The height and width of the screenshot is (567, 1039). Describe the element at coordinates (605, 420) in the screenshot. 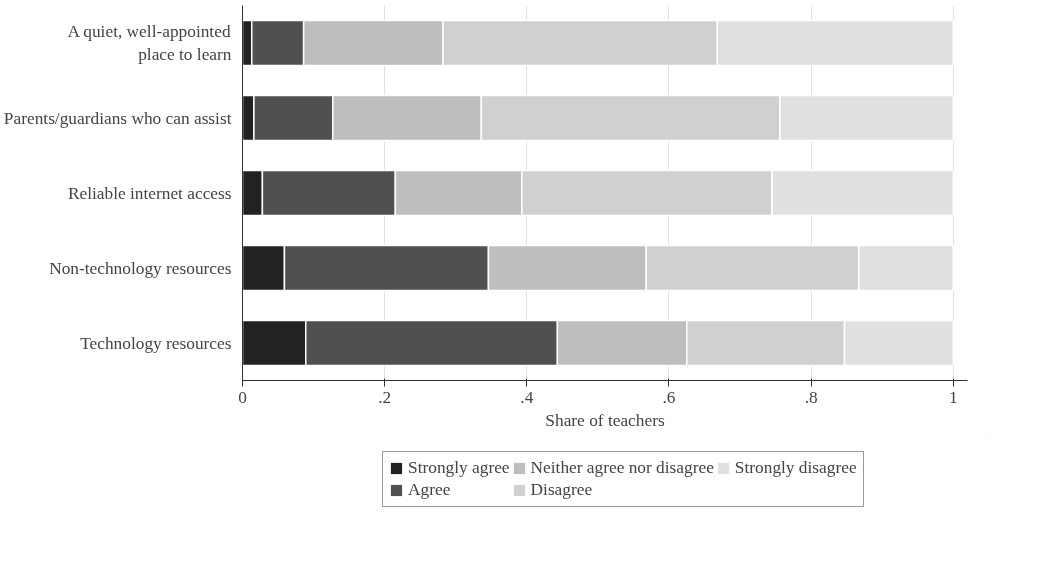

I see `x-axis-title: Share of teachers` at that location.